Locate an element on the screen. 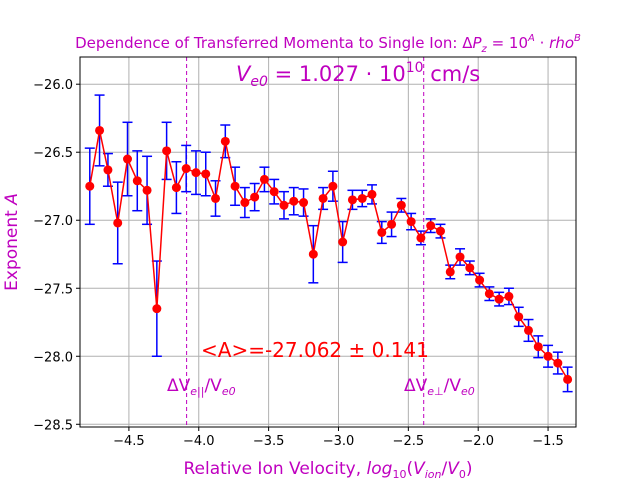 The width and height of the screenshot is (640, 480). ve0-annotation: Ve0 = 1.027 · 1010 cm/s is located at coordinates (358, 75).